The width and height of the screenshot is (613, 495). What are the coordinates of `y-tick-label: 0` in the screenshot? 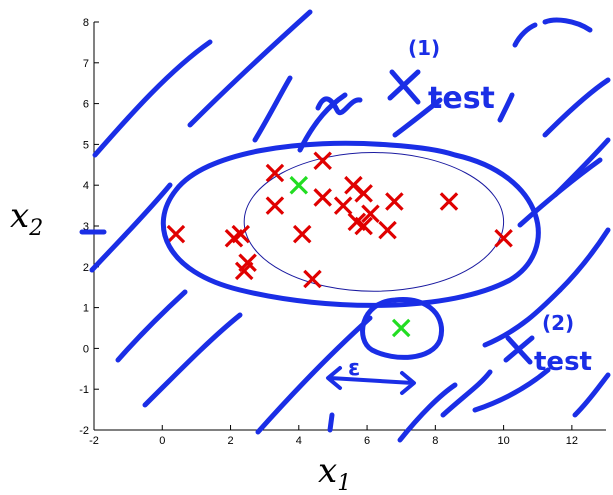 It's located at (86, 349).